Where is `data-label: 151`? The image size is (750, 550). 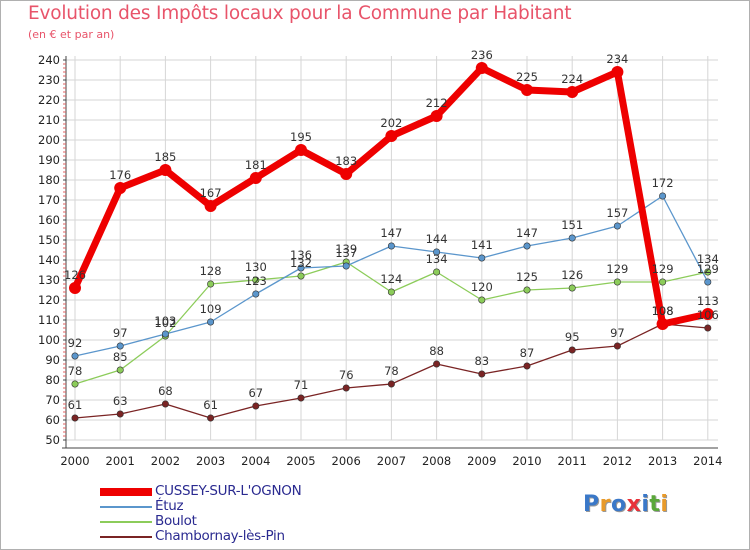 data-label: 151 is located at coordinates (572, 225).